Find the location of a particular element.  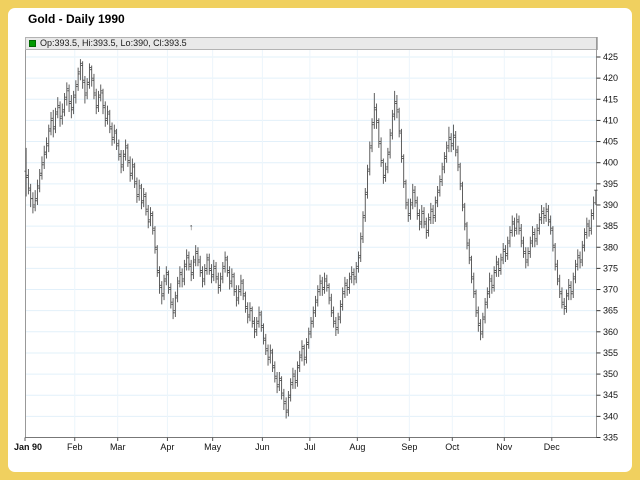

svg-text: Nov is located at coordinates (504, 447).